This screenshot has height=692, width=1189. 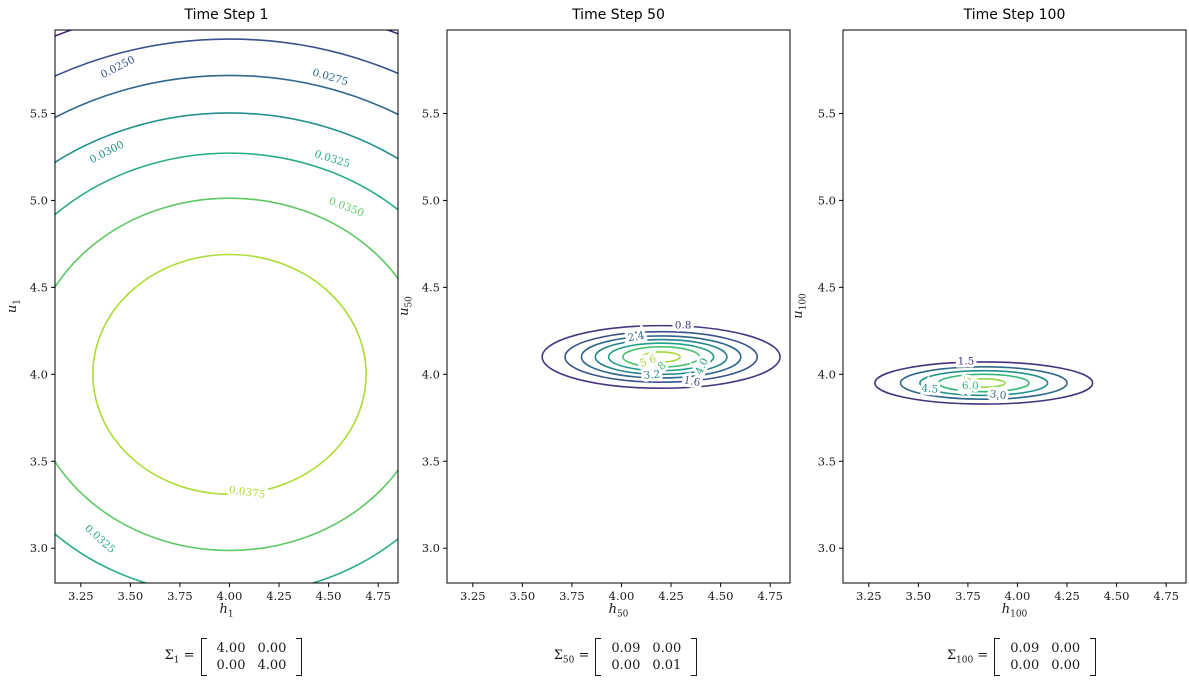 I want to click on contour-line-level-0.8, so click(x=661, y=357).